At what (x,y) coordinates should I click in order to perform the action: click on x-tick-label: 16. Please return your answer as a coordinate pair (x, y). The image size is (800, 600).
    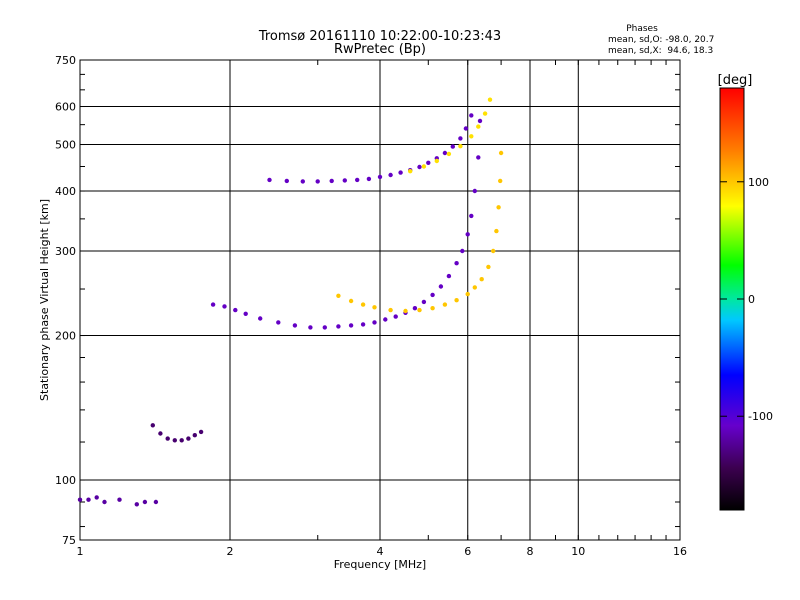
    Looking at the image, I should click on (680, 551).